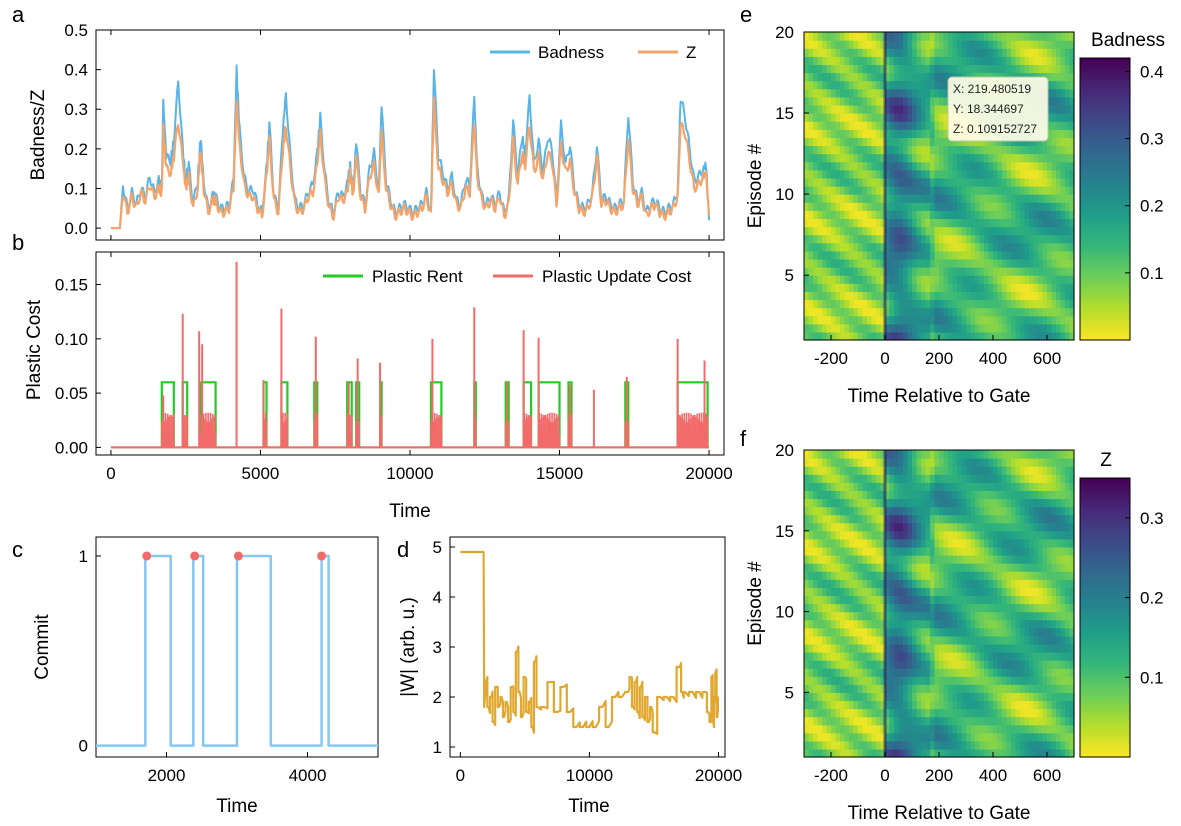  I want to click on x-axis-label: Time, so click(237, 806).